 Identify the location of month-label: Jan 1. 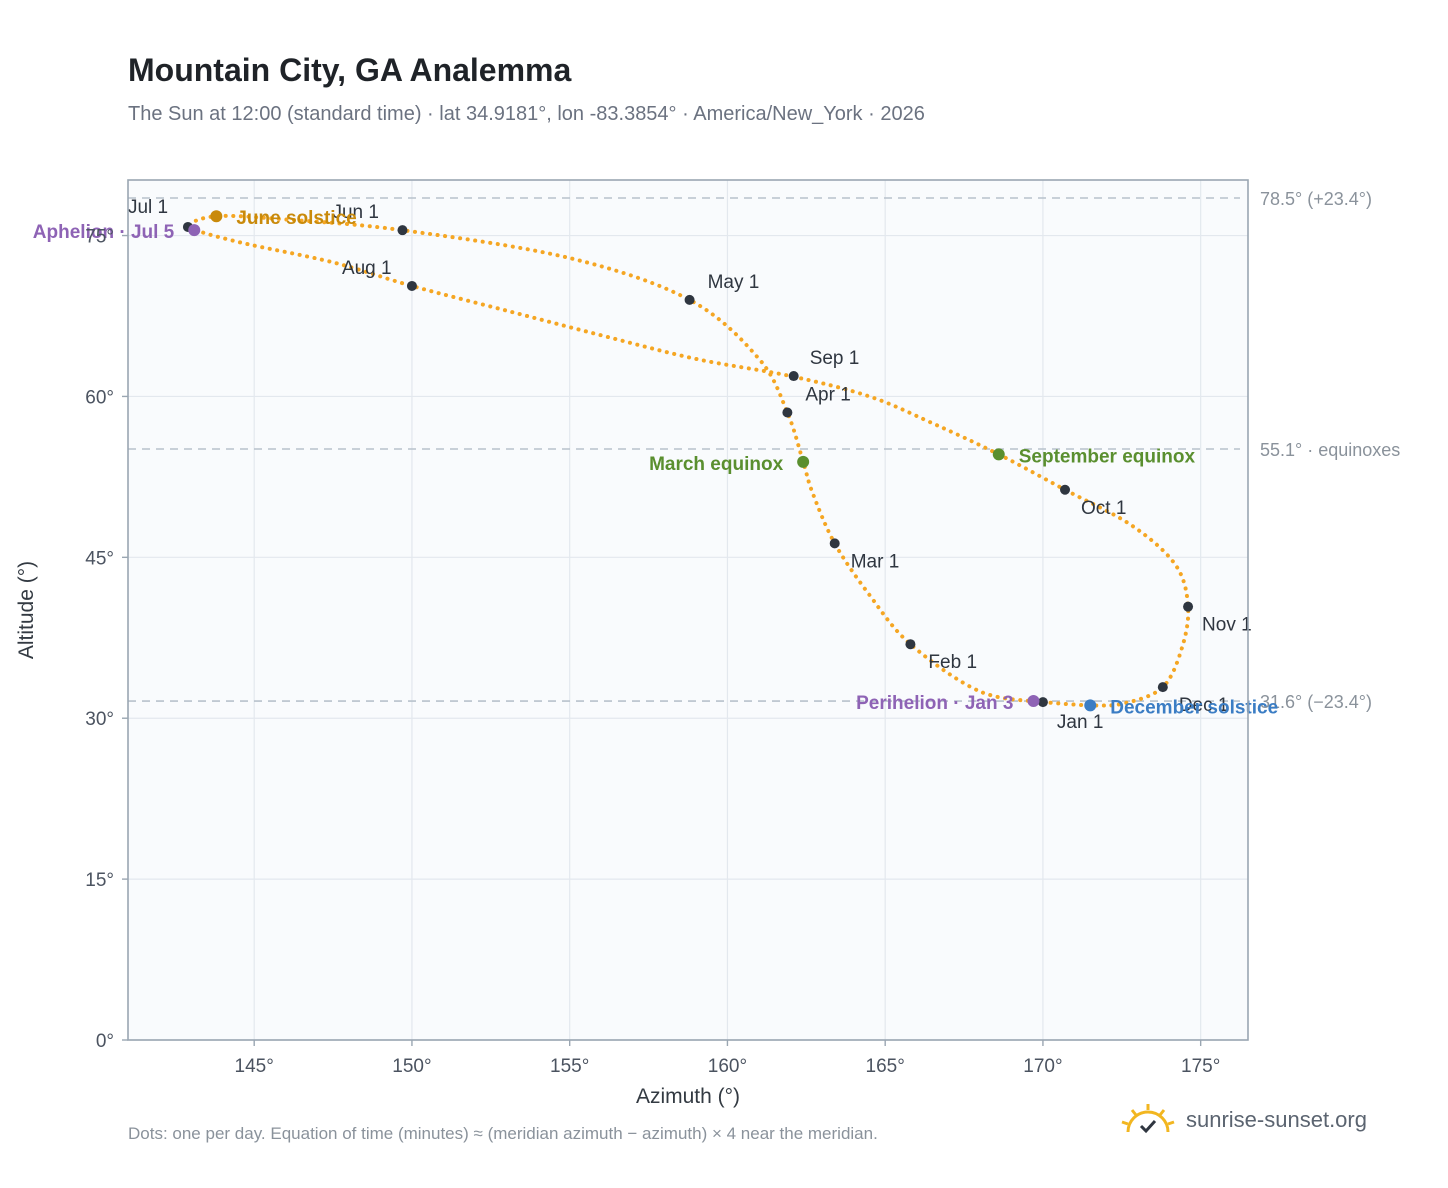
(1080, 722).